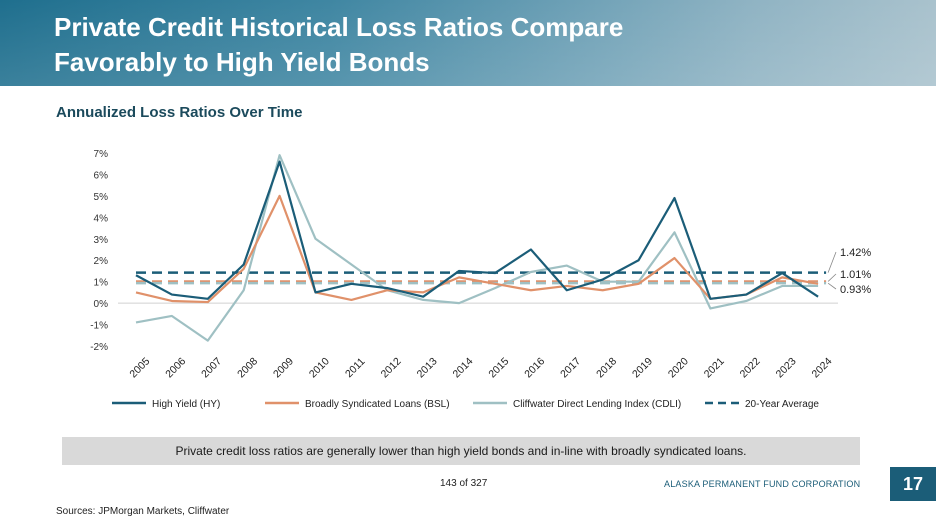 This screenshot has height=526, width=936. I want to click on average-label: 0.93%, so click(855, 290).